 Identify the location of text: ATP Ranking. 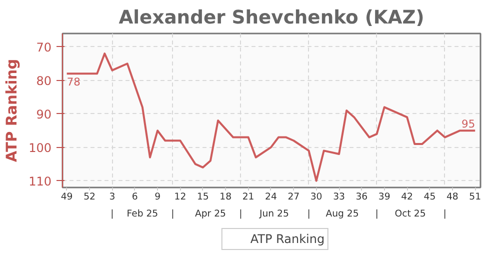
(287, 239).